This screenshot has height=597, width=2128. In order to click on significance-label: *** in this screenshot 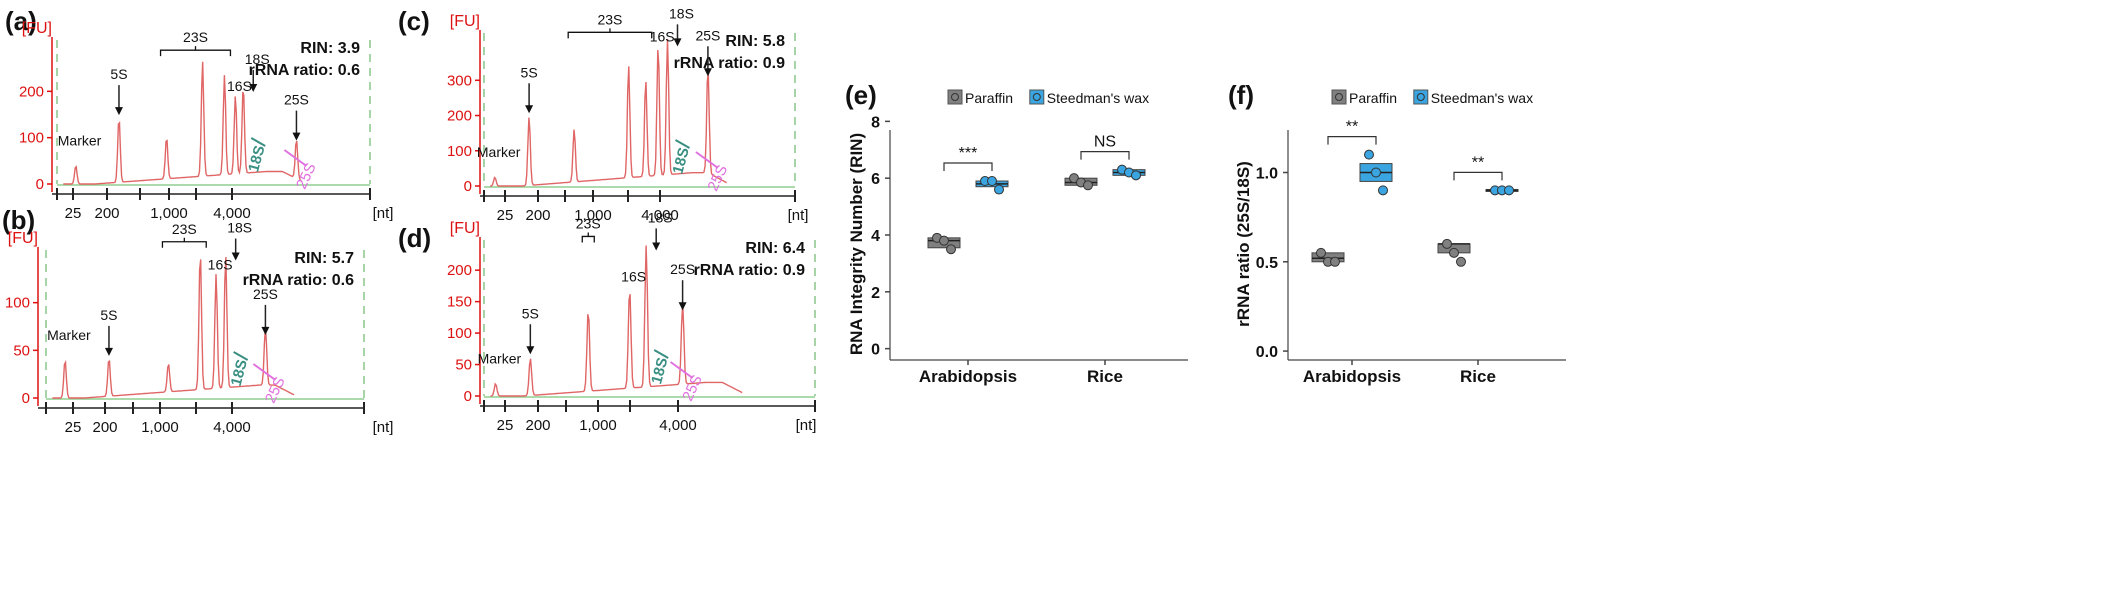, I will do `click(968, 153)`.